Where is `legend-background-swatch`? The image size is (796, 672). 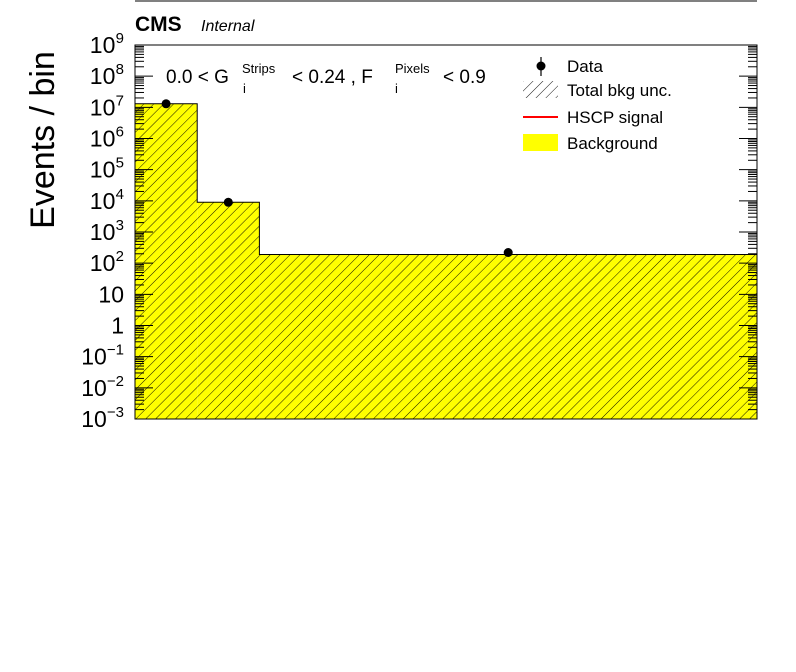 legend-background-swatch is located at coordinates (540, 142).